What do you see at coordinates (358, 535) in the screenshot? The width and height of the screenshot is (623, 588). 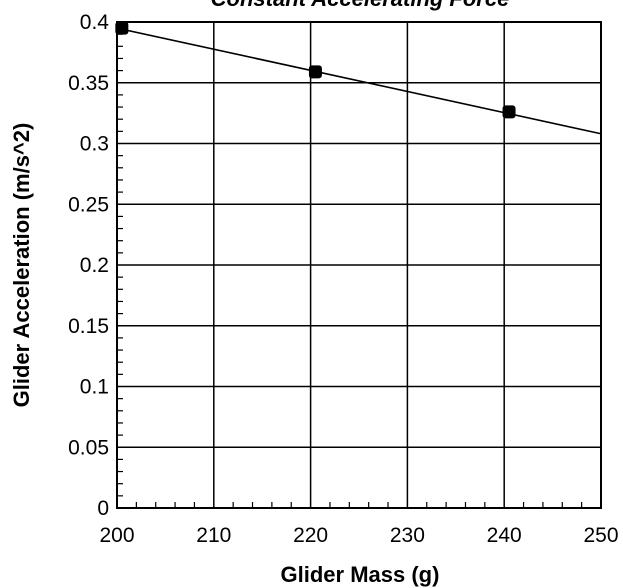 I see `x-tick-labels: 200 210 220 230 240 250` at bounding box center [358, 535].